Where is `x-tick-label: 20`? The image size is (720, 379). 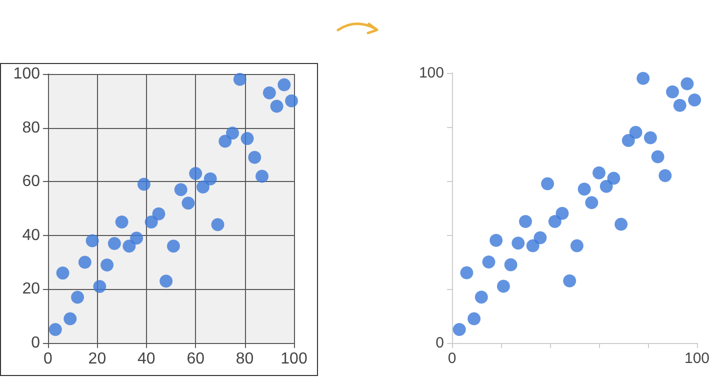 x-tick-label: 20 is located at coordinates (97, 359).